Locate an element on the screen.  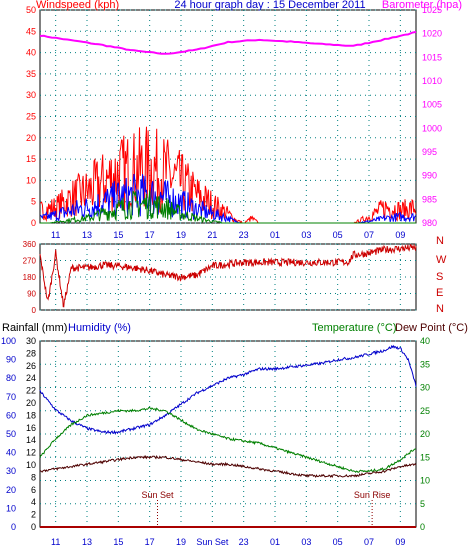
direction-ytick: 270 is located at coordinates (30, 261).